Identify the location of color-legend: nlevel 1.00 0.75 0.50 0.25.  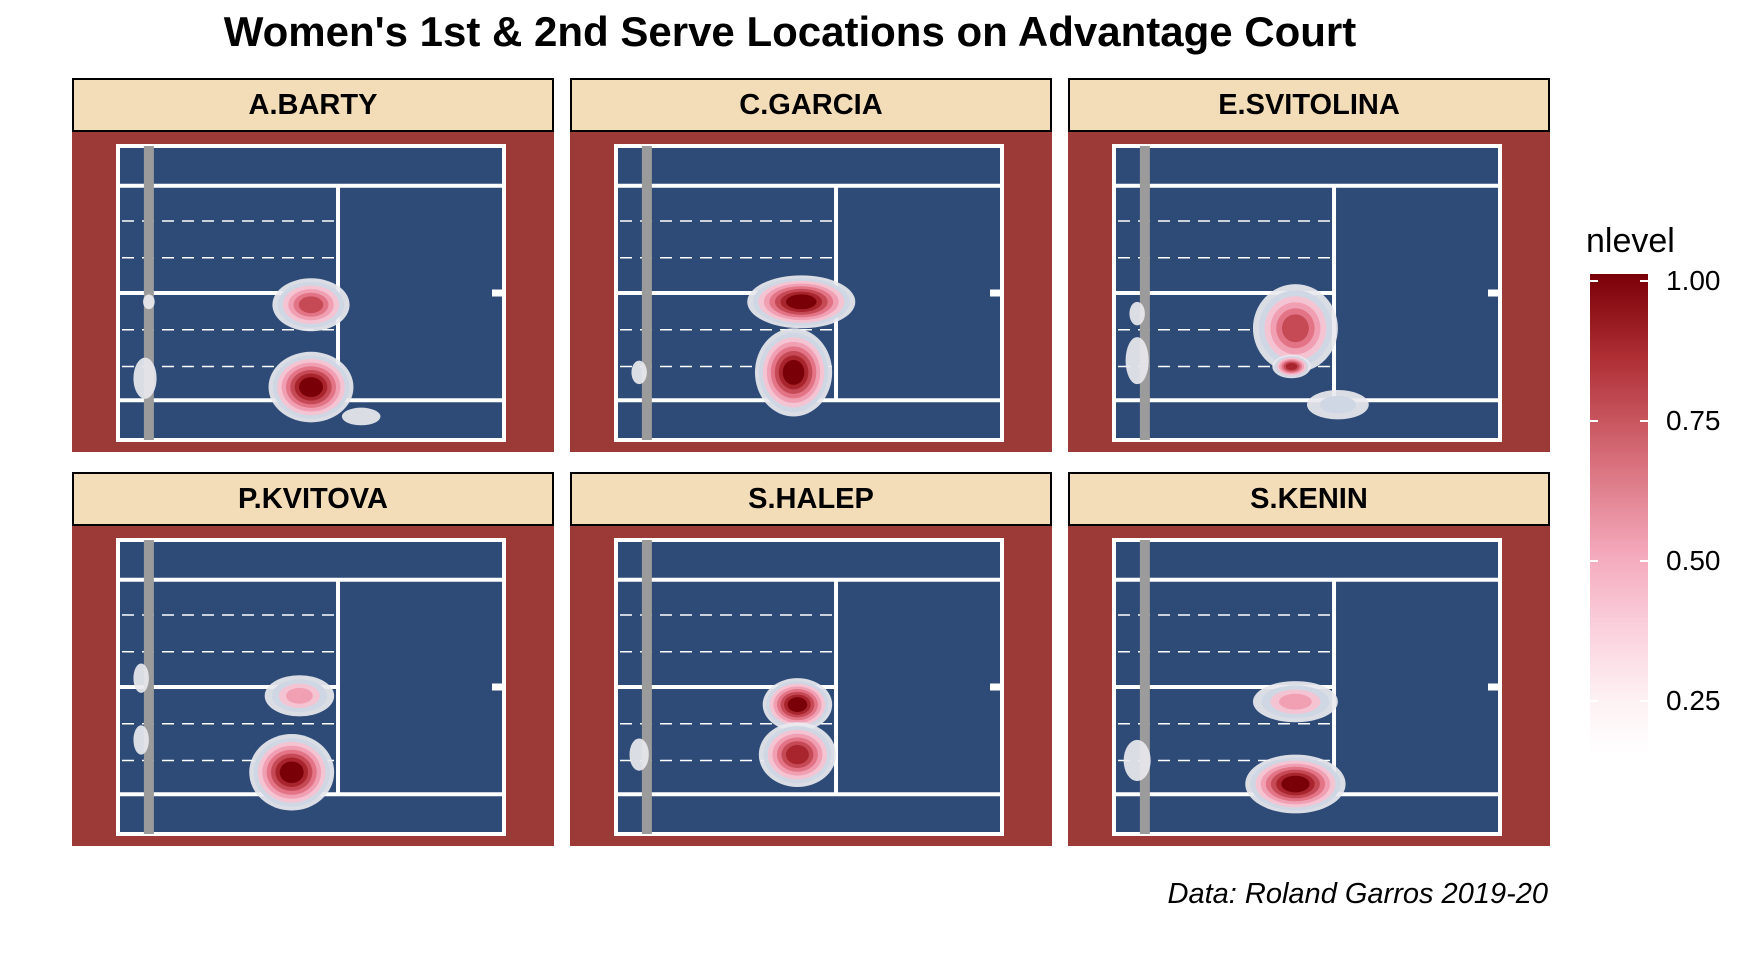
(1661, 492).